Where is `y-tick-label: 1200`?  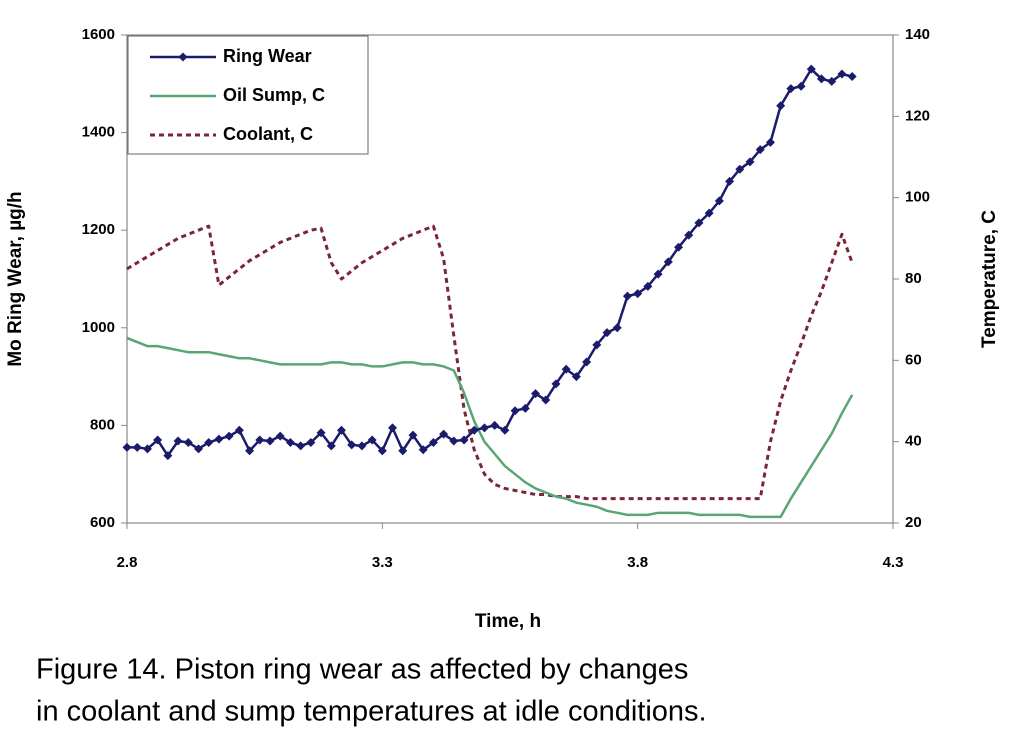 y-tick-label: 1200 is located at coordinates (98, 229).